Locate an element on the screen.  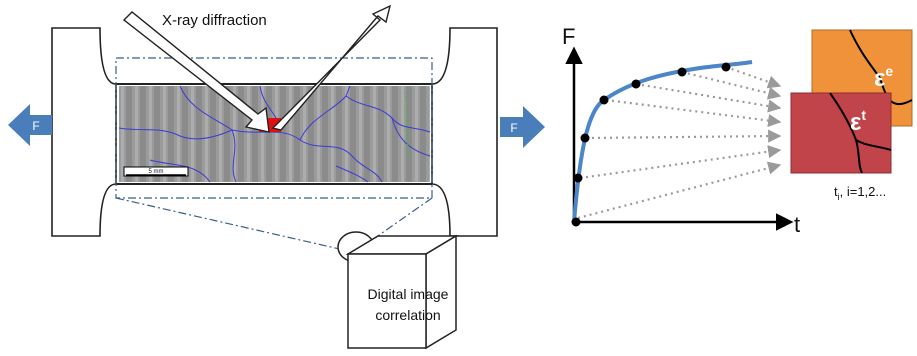
camera-icon: Digital image correlation is located at coordinates (398, 290).